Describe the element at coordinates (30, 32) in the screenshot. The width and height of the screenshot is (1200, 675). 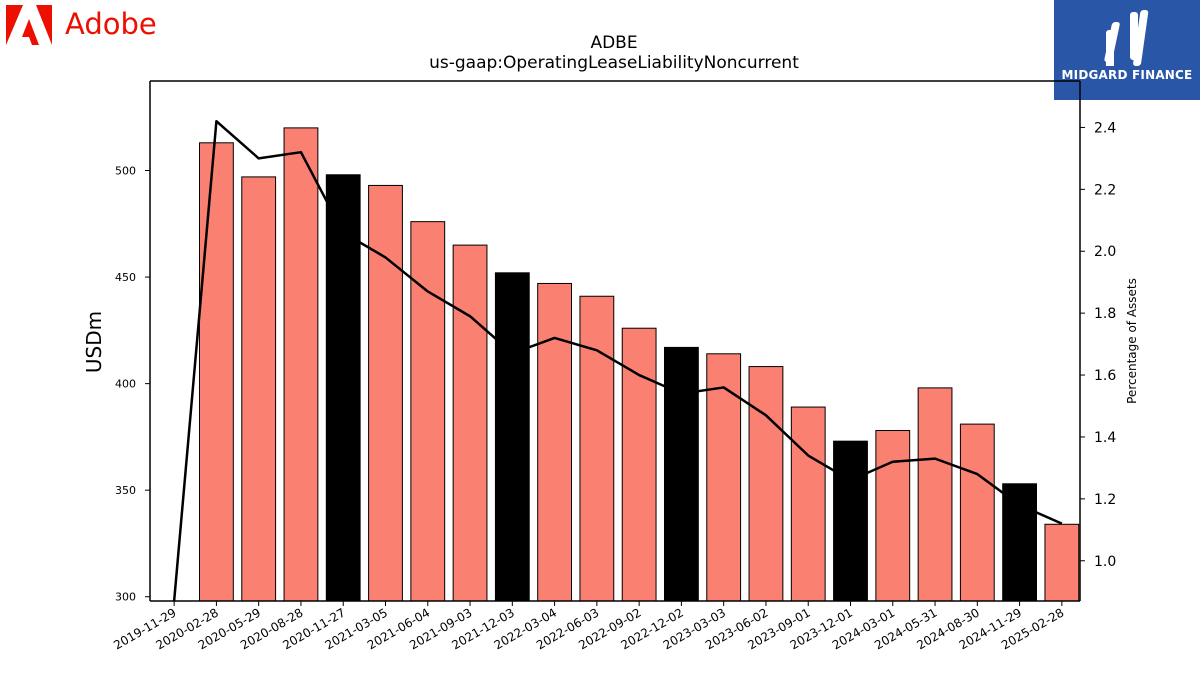
I see `adobe-logo-mark-center` at that location.